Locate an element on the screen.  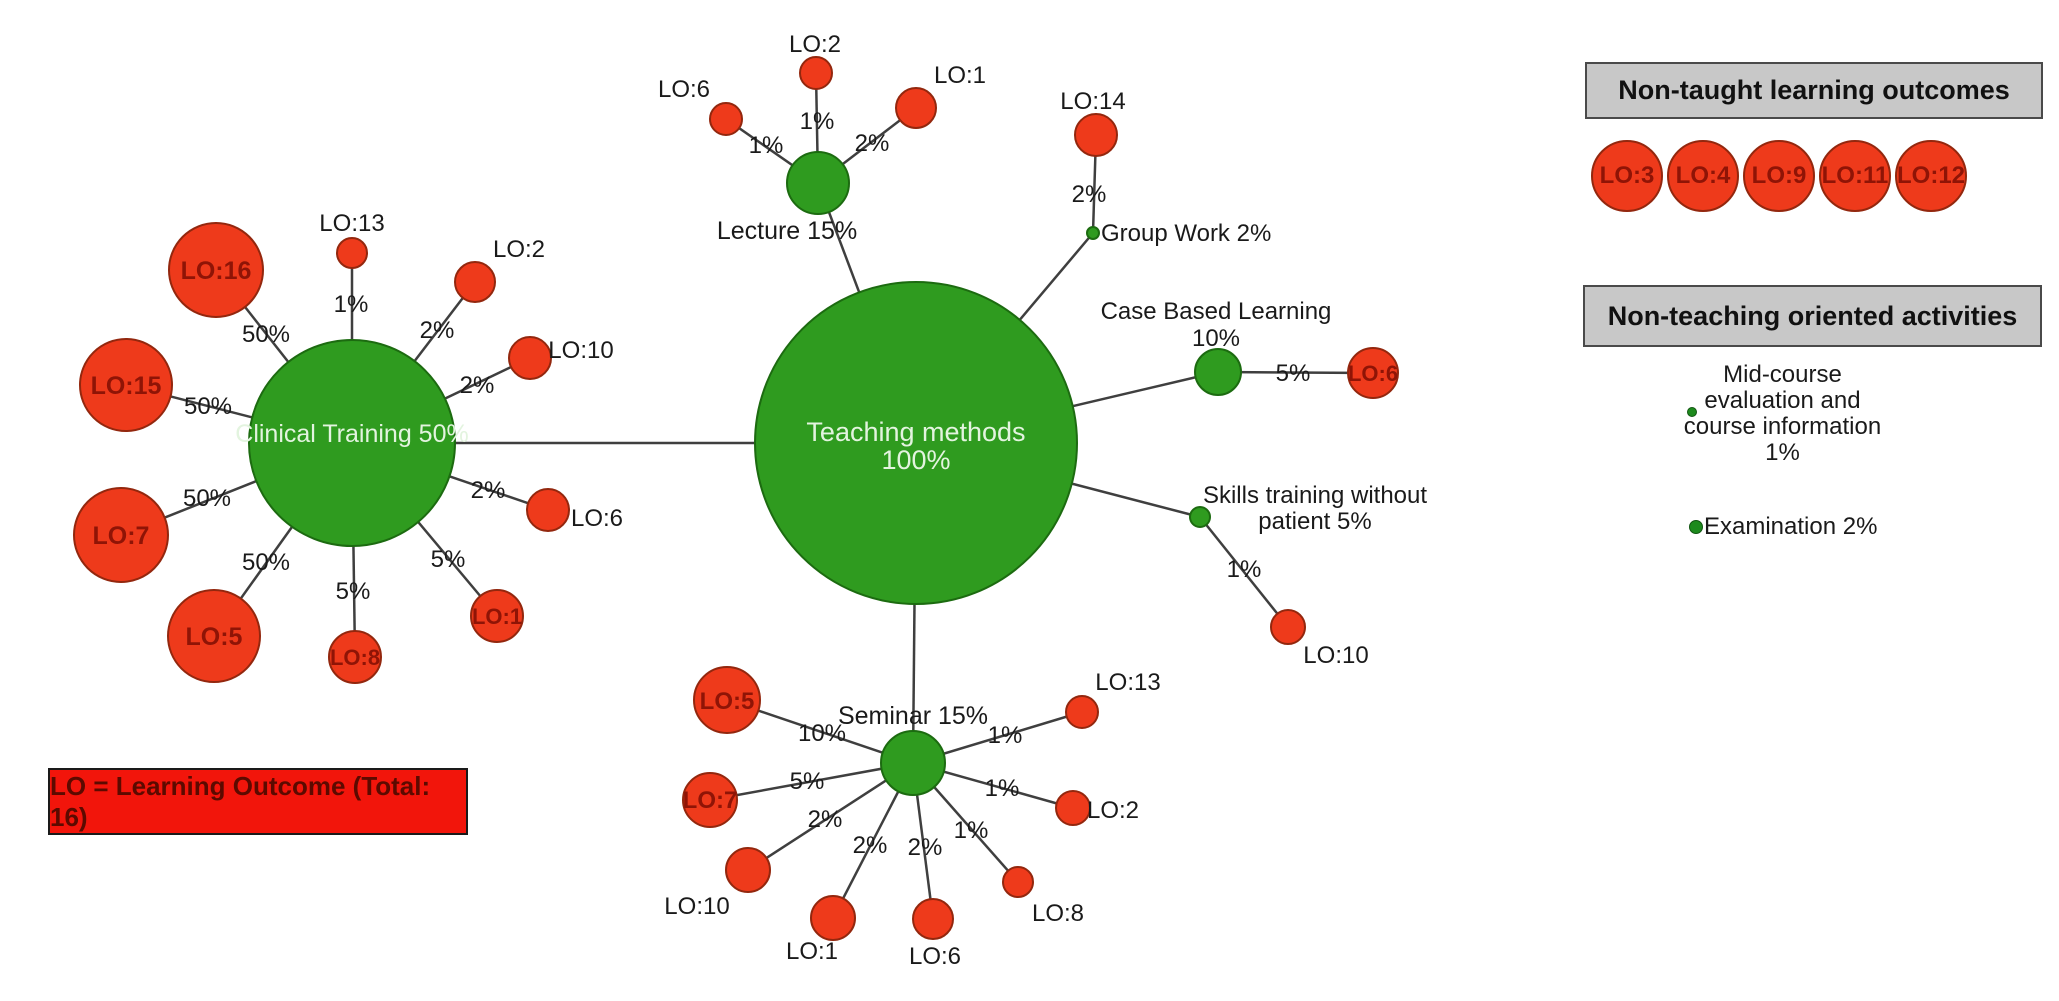
edge-percentage-seminar-se10: 2% is located at coordinates (825, 819).